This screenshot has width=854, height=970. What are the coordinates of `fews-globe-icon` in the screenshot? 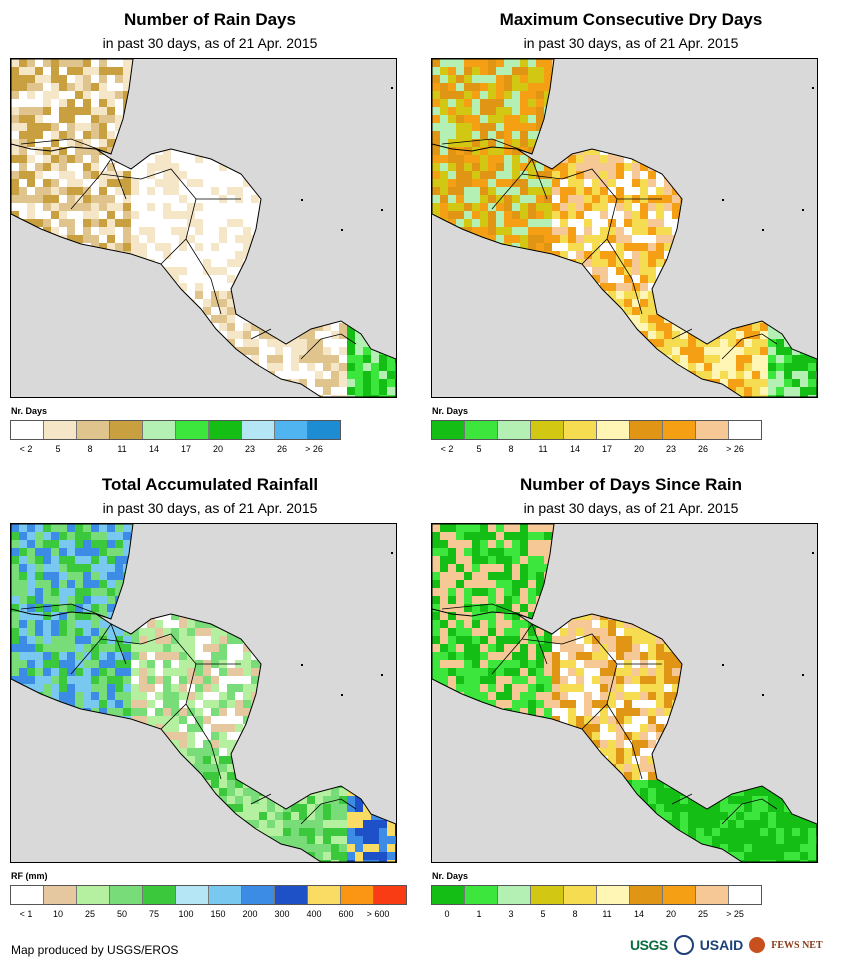 It's located at (757, 945).